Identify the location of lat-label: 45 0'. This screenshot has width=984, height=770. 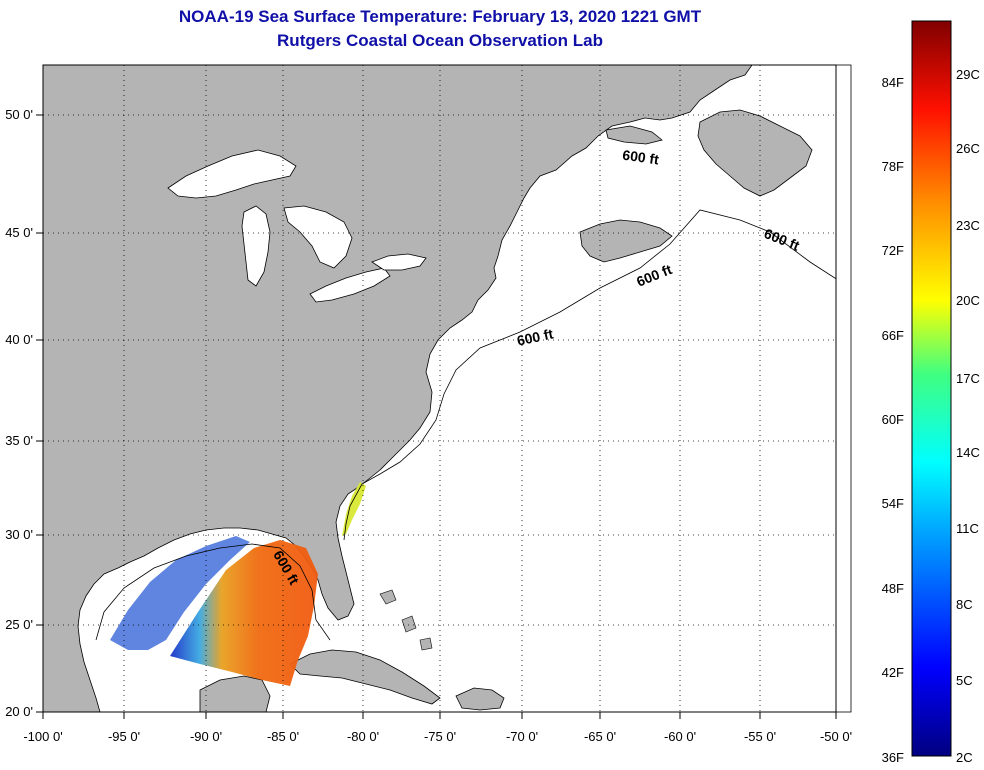
(19, 232).